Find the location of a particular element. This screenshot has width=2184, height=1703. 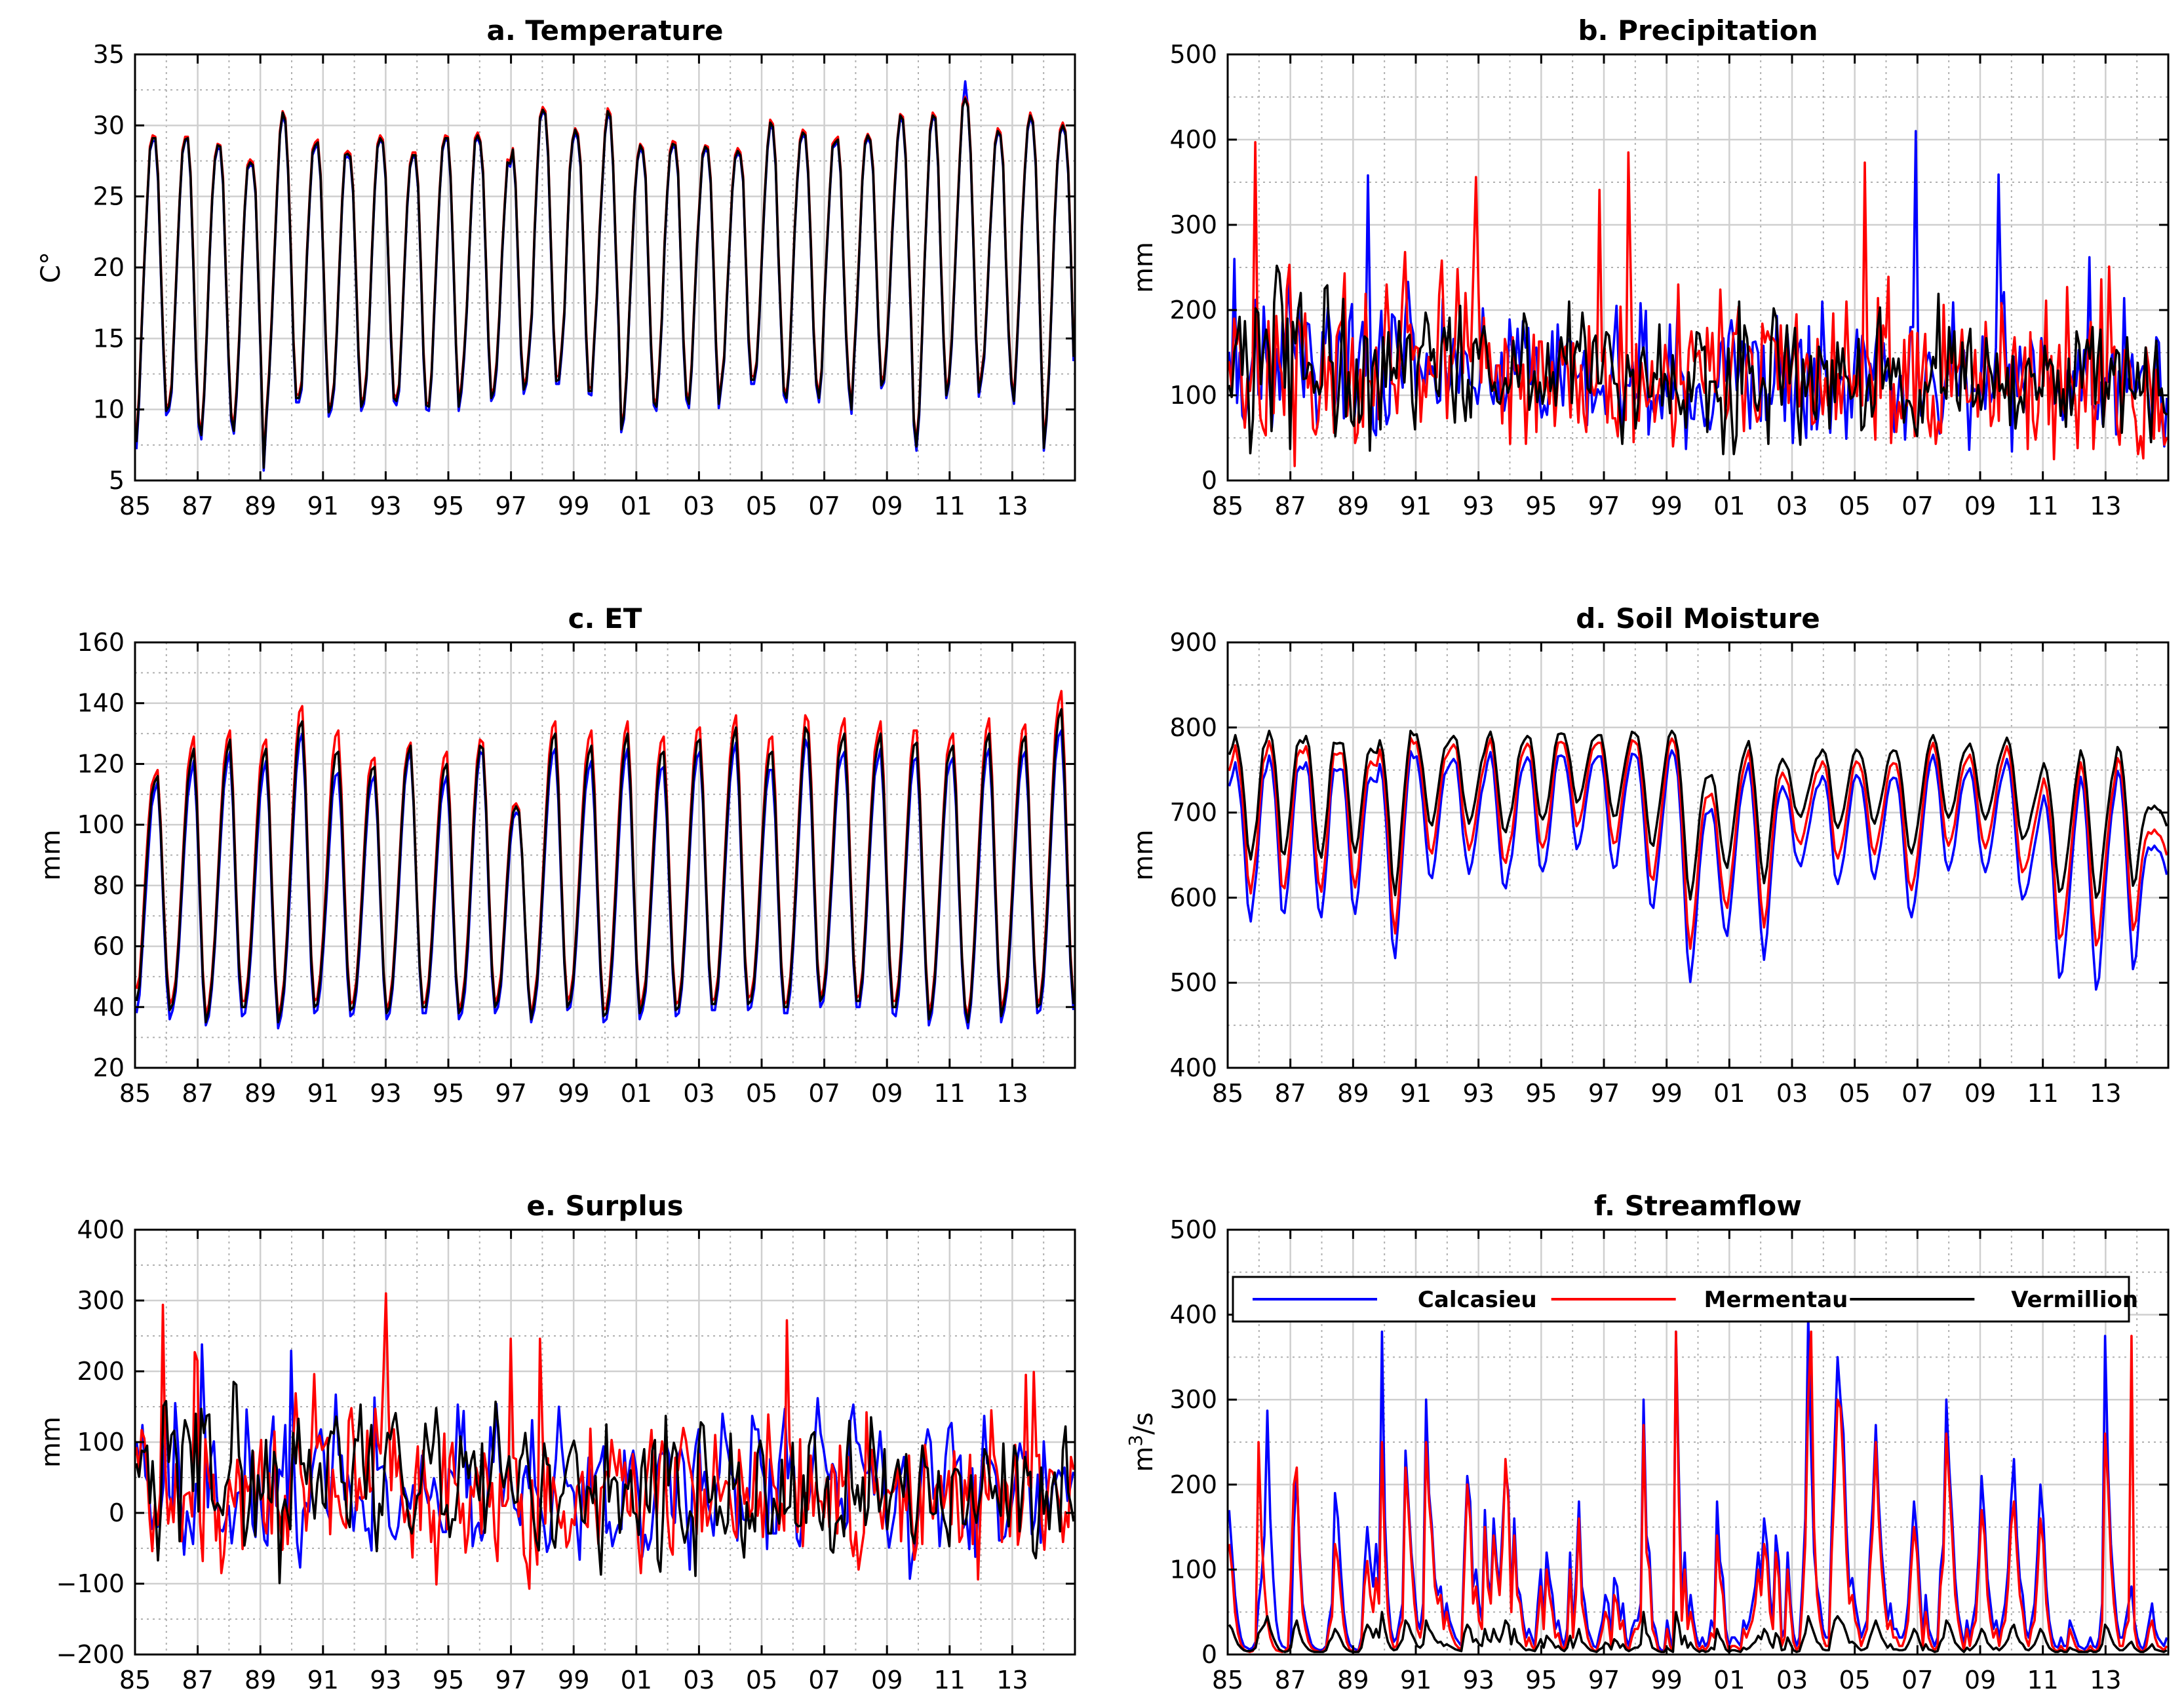

y-tick-label: 200 is located at coordinates (1193, 1484).